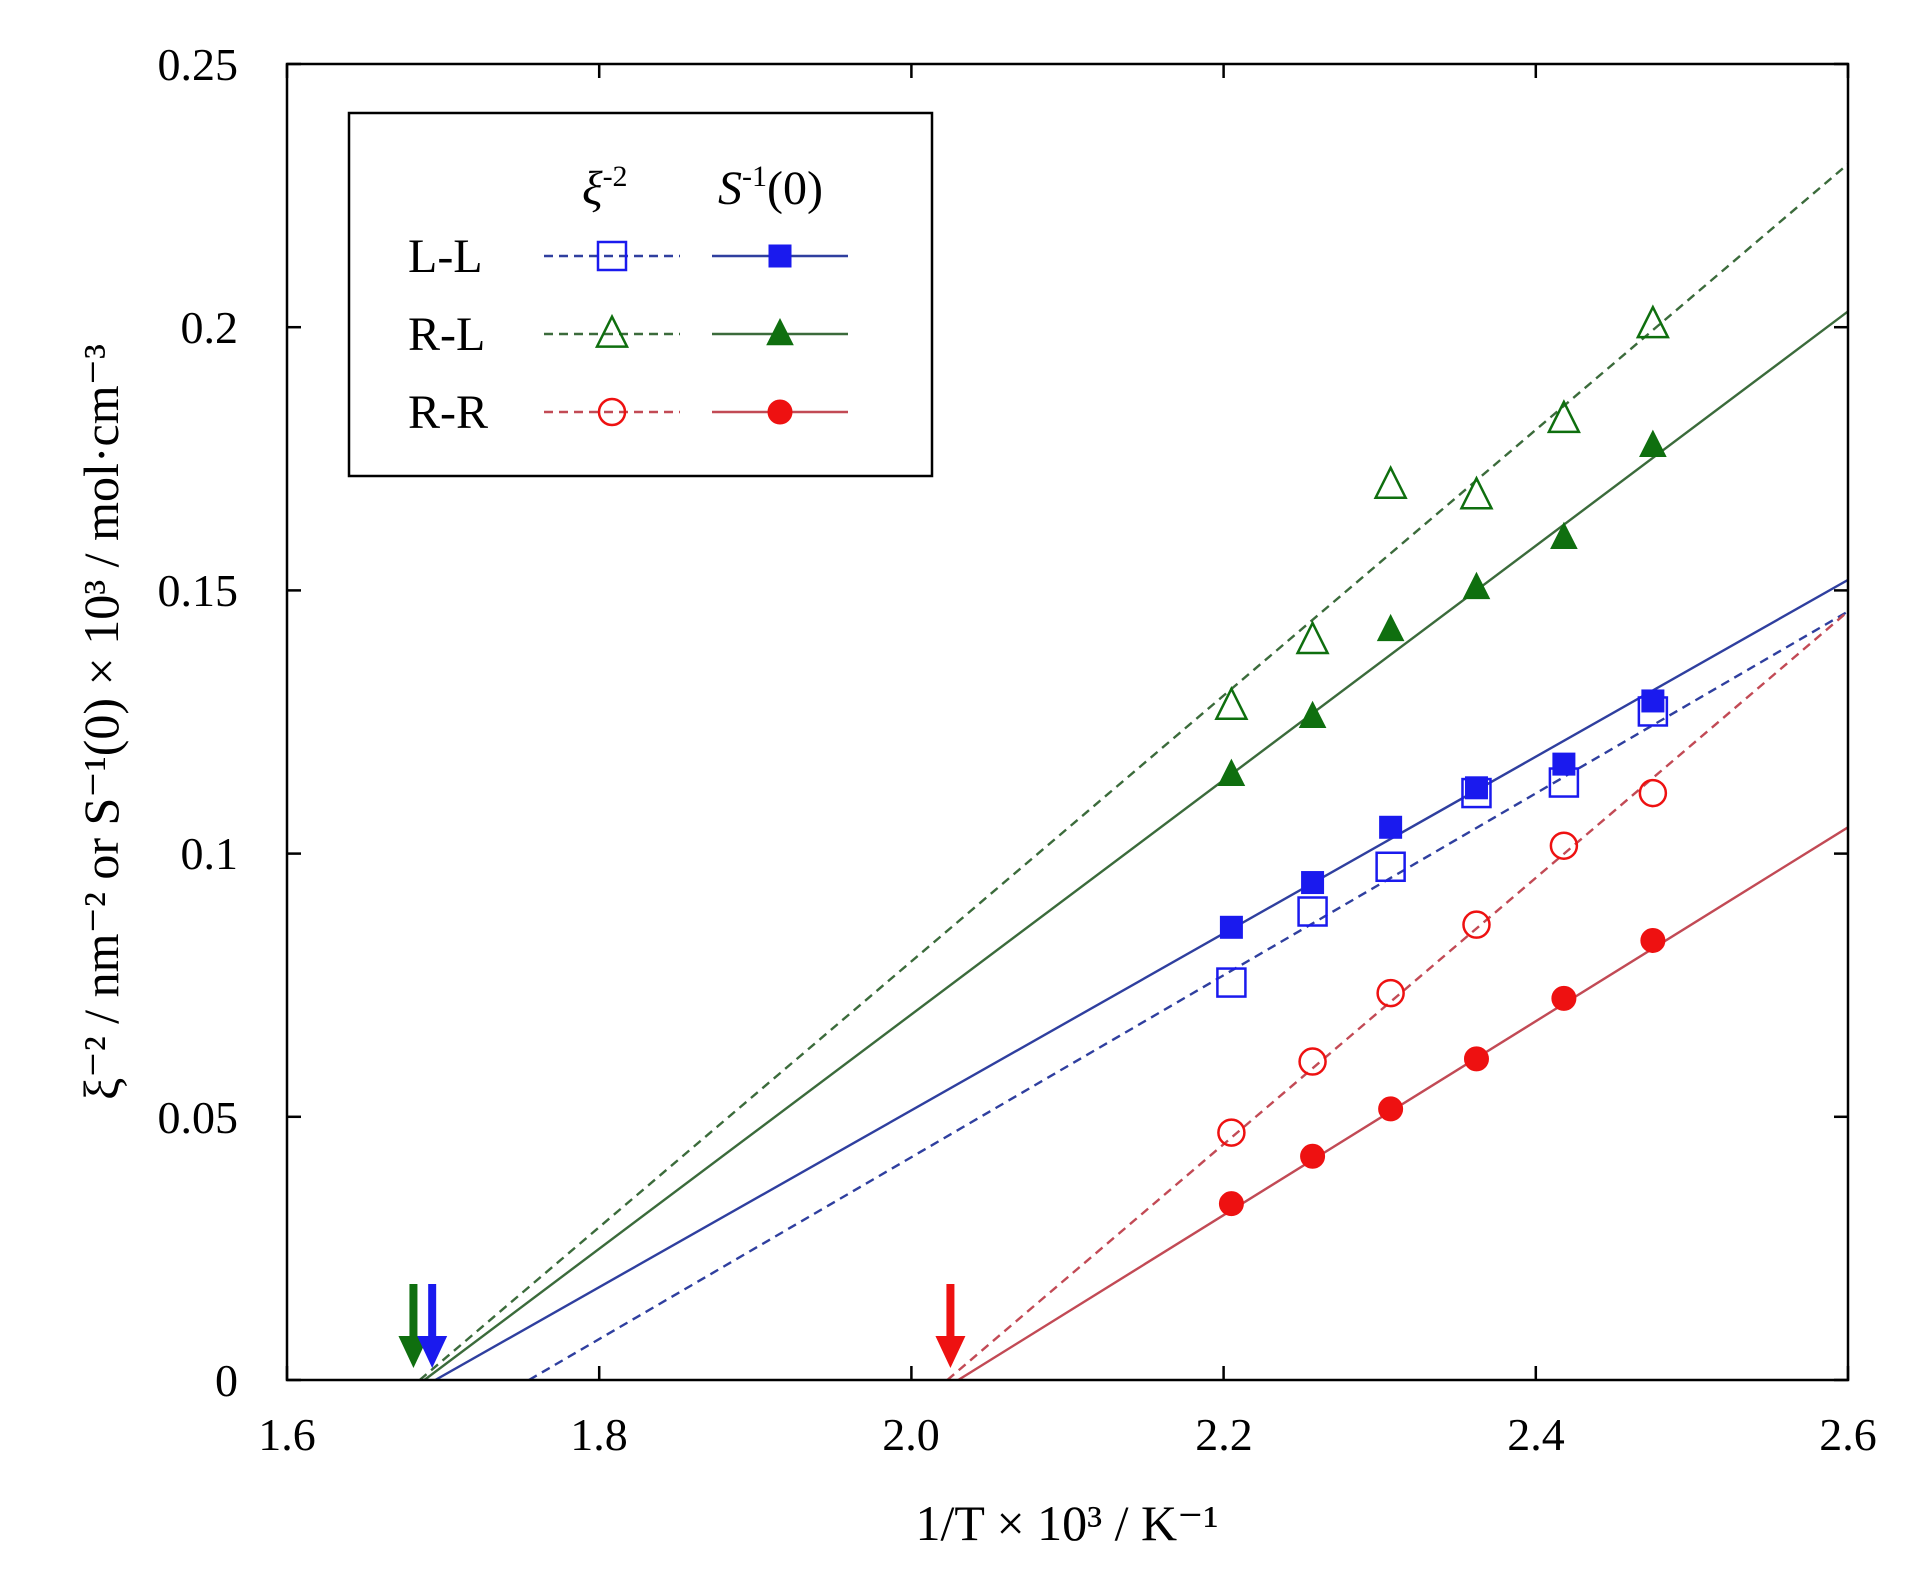 The width and height of the screenshot is (1910, 1588). What do you see at coordinates (446, 334) in the screenshot?
I see `legend-row-label: R-L` at bounding box center [446, 334].